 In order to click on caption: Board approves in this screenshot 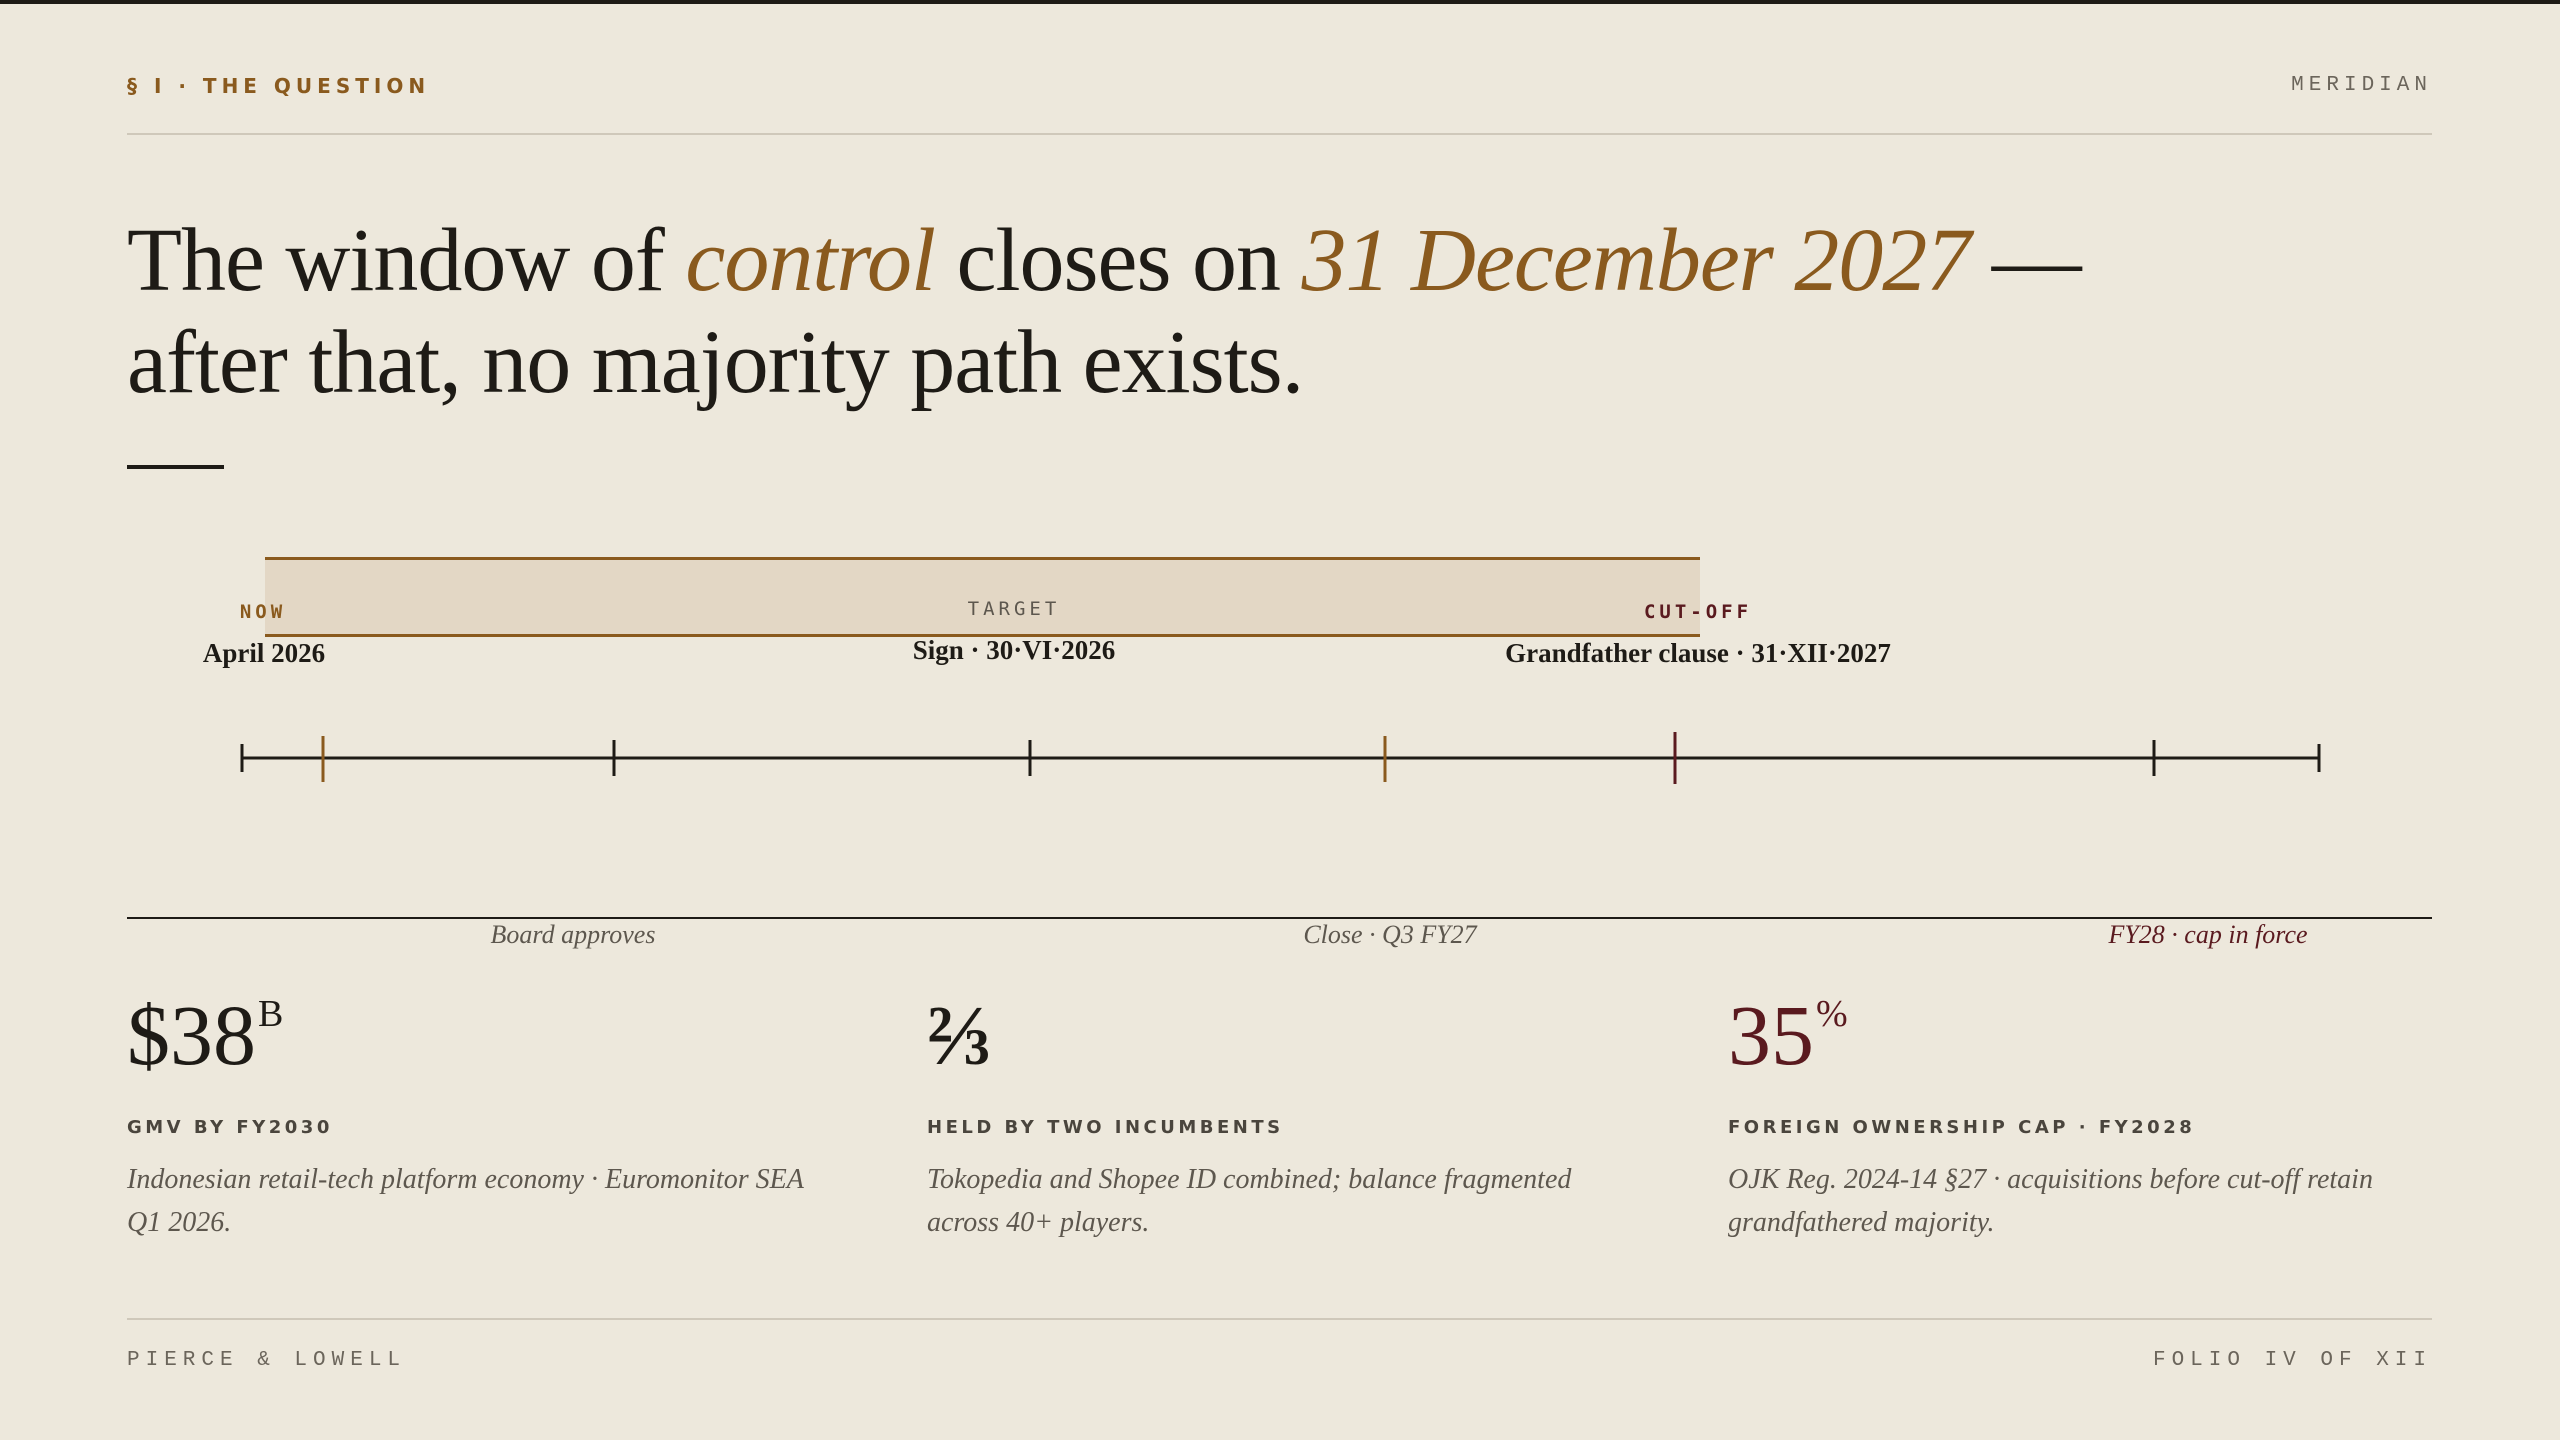, I will do `click(573, 934)`.